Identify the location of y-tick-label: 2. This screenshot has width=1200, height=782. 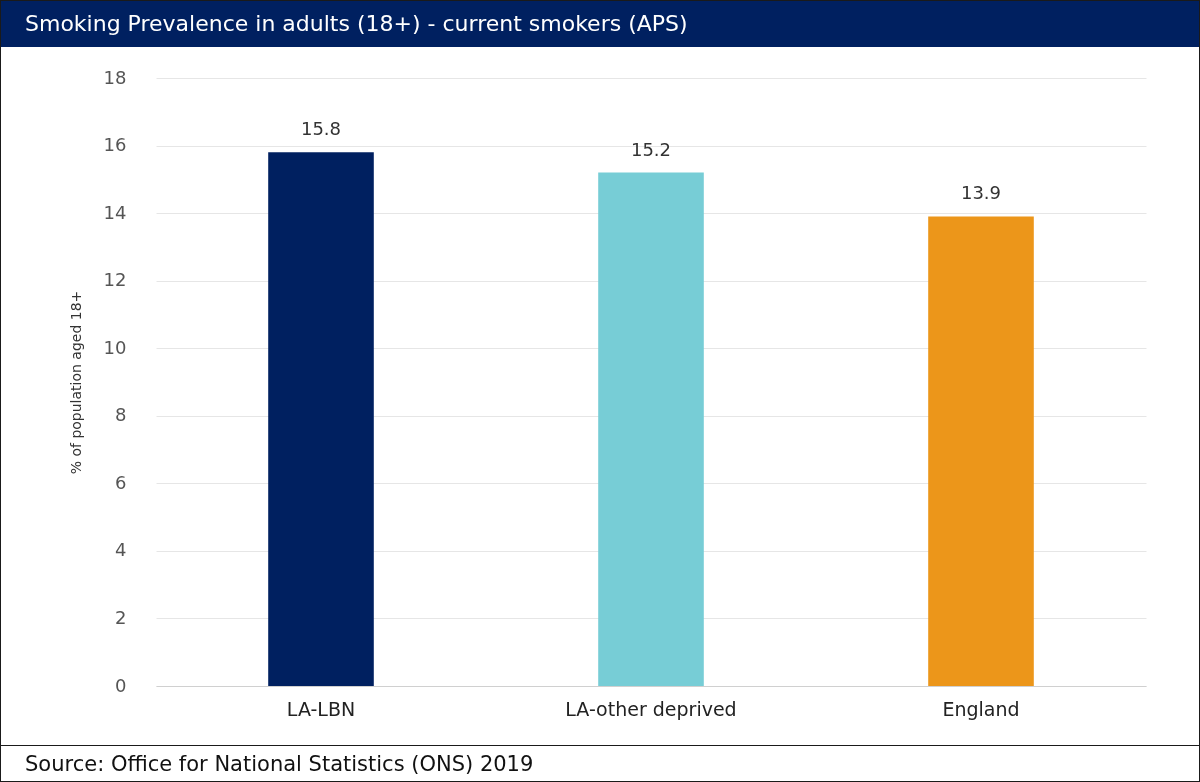
(121, 617).